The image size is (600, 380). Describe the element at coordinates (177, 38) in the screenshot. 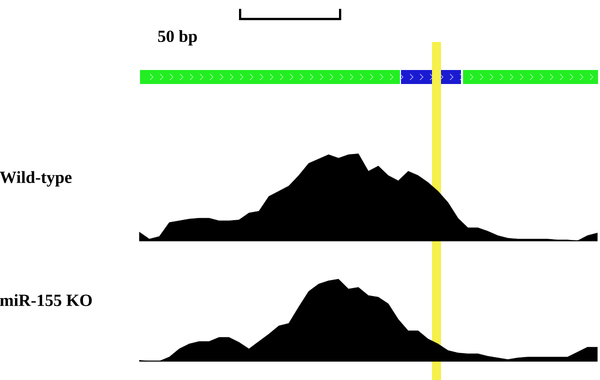

I see `text: 50 bp` at that location.